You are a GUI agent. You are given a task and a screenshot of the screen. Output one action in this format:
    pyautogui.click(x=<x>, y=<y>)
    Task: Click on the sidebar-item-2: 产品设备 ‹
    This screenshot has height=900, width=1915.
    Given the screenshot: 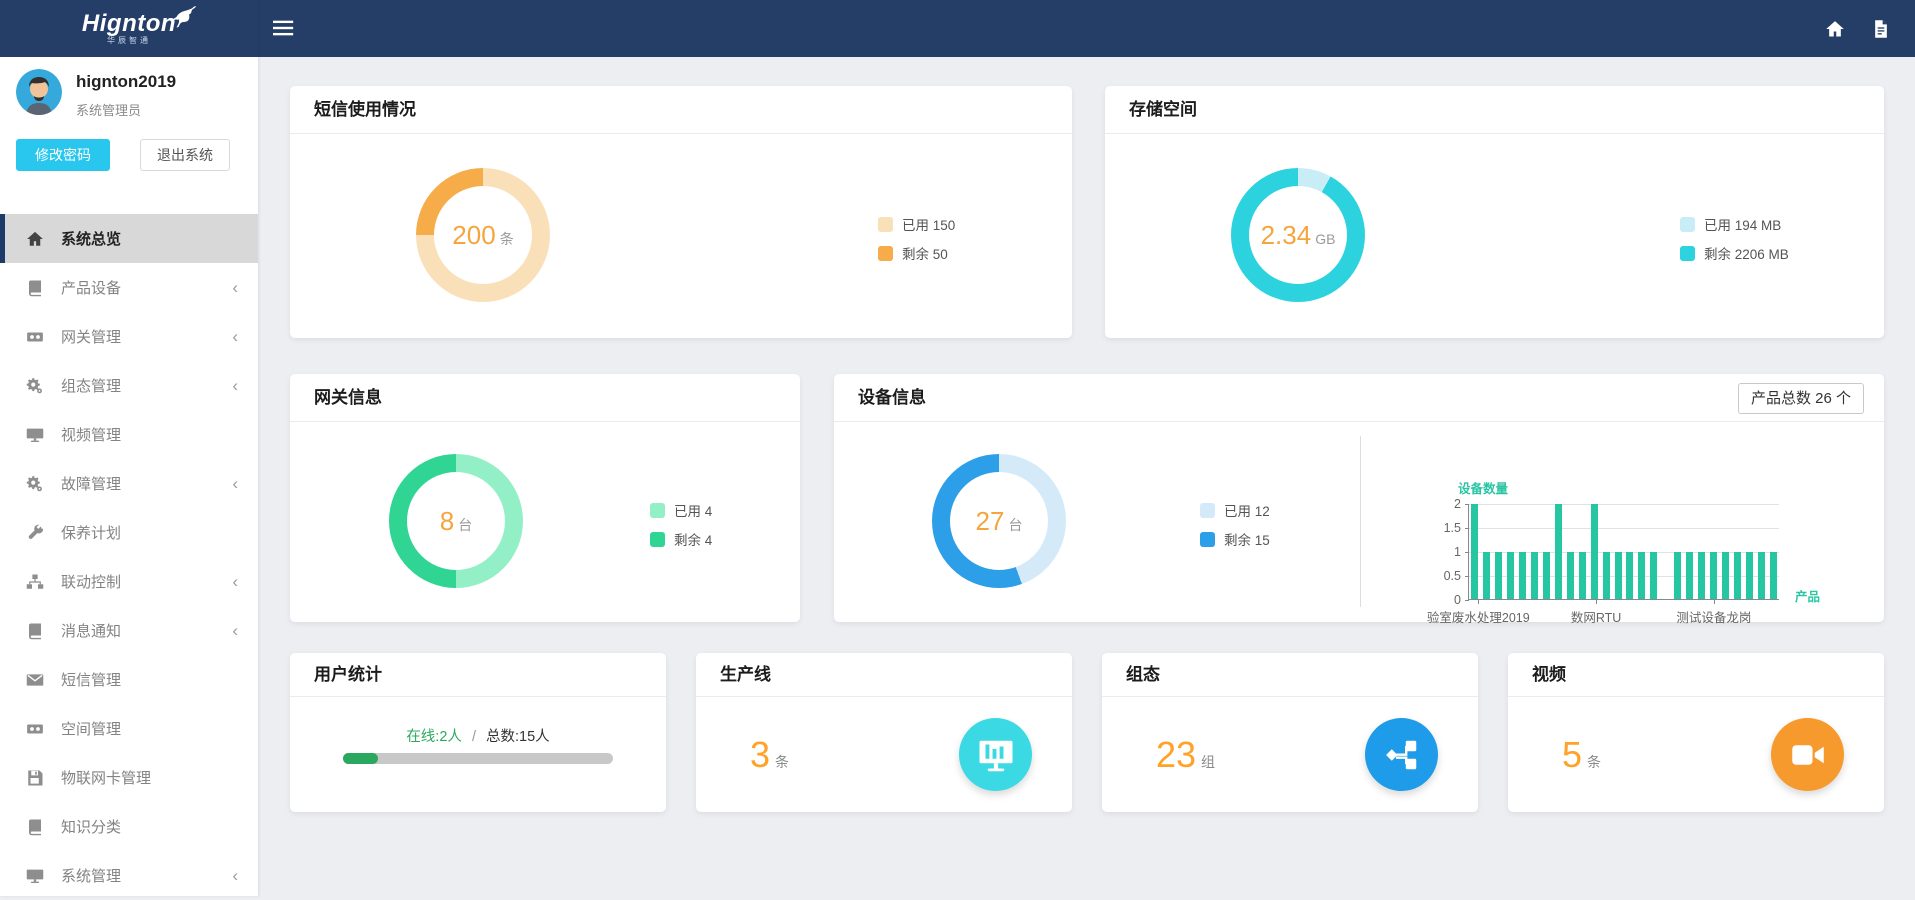 What is the action you would take?
    pyautogui.click(x=129, y=287)
    